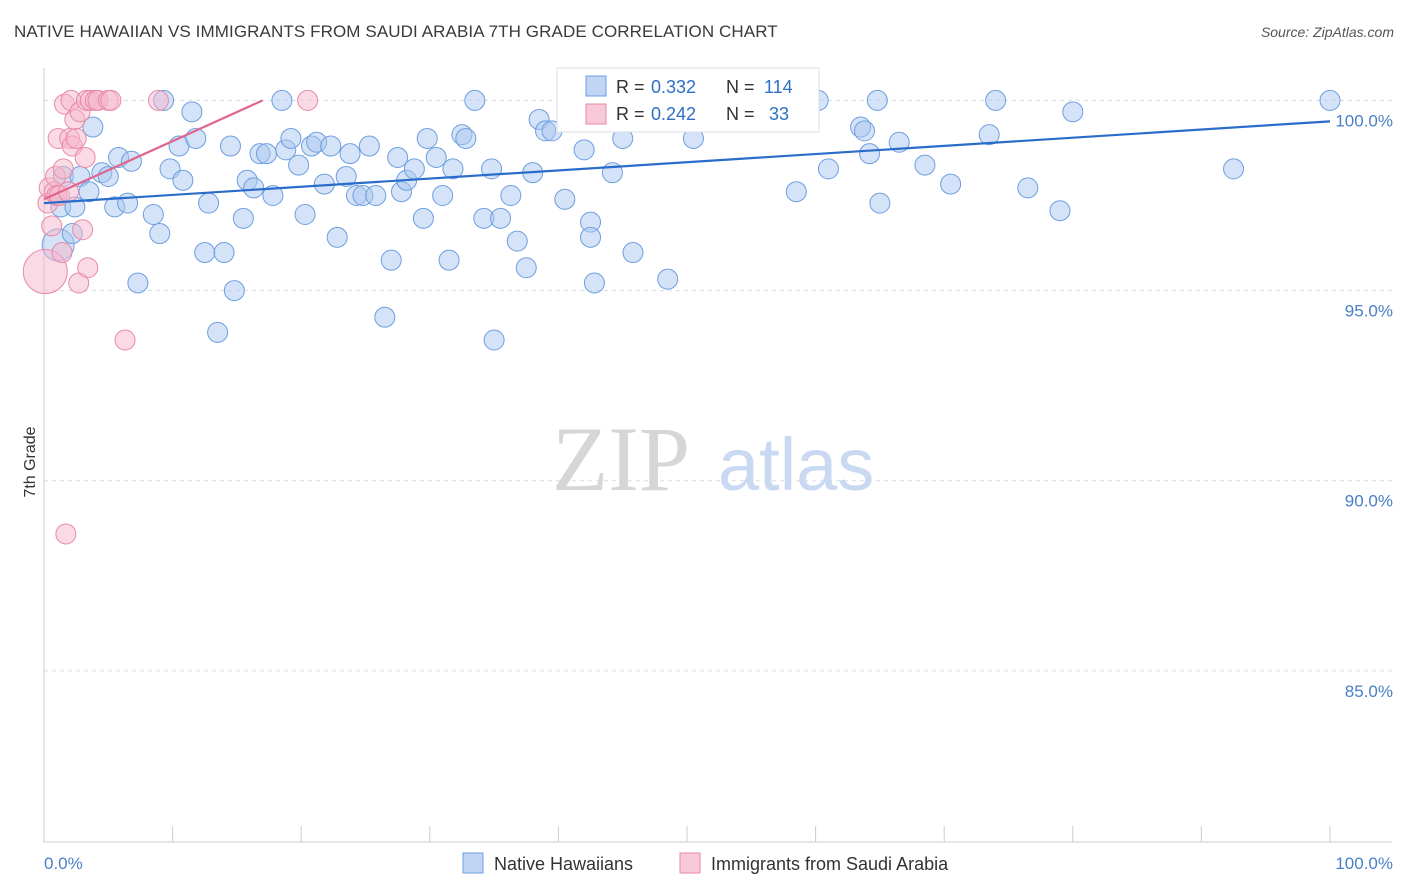 This screenshot has height=892, width=1406. I want to click on y-tick-label-2: 90.0%, so click(1369, 501).